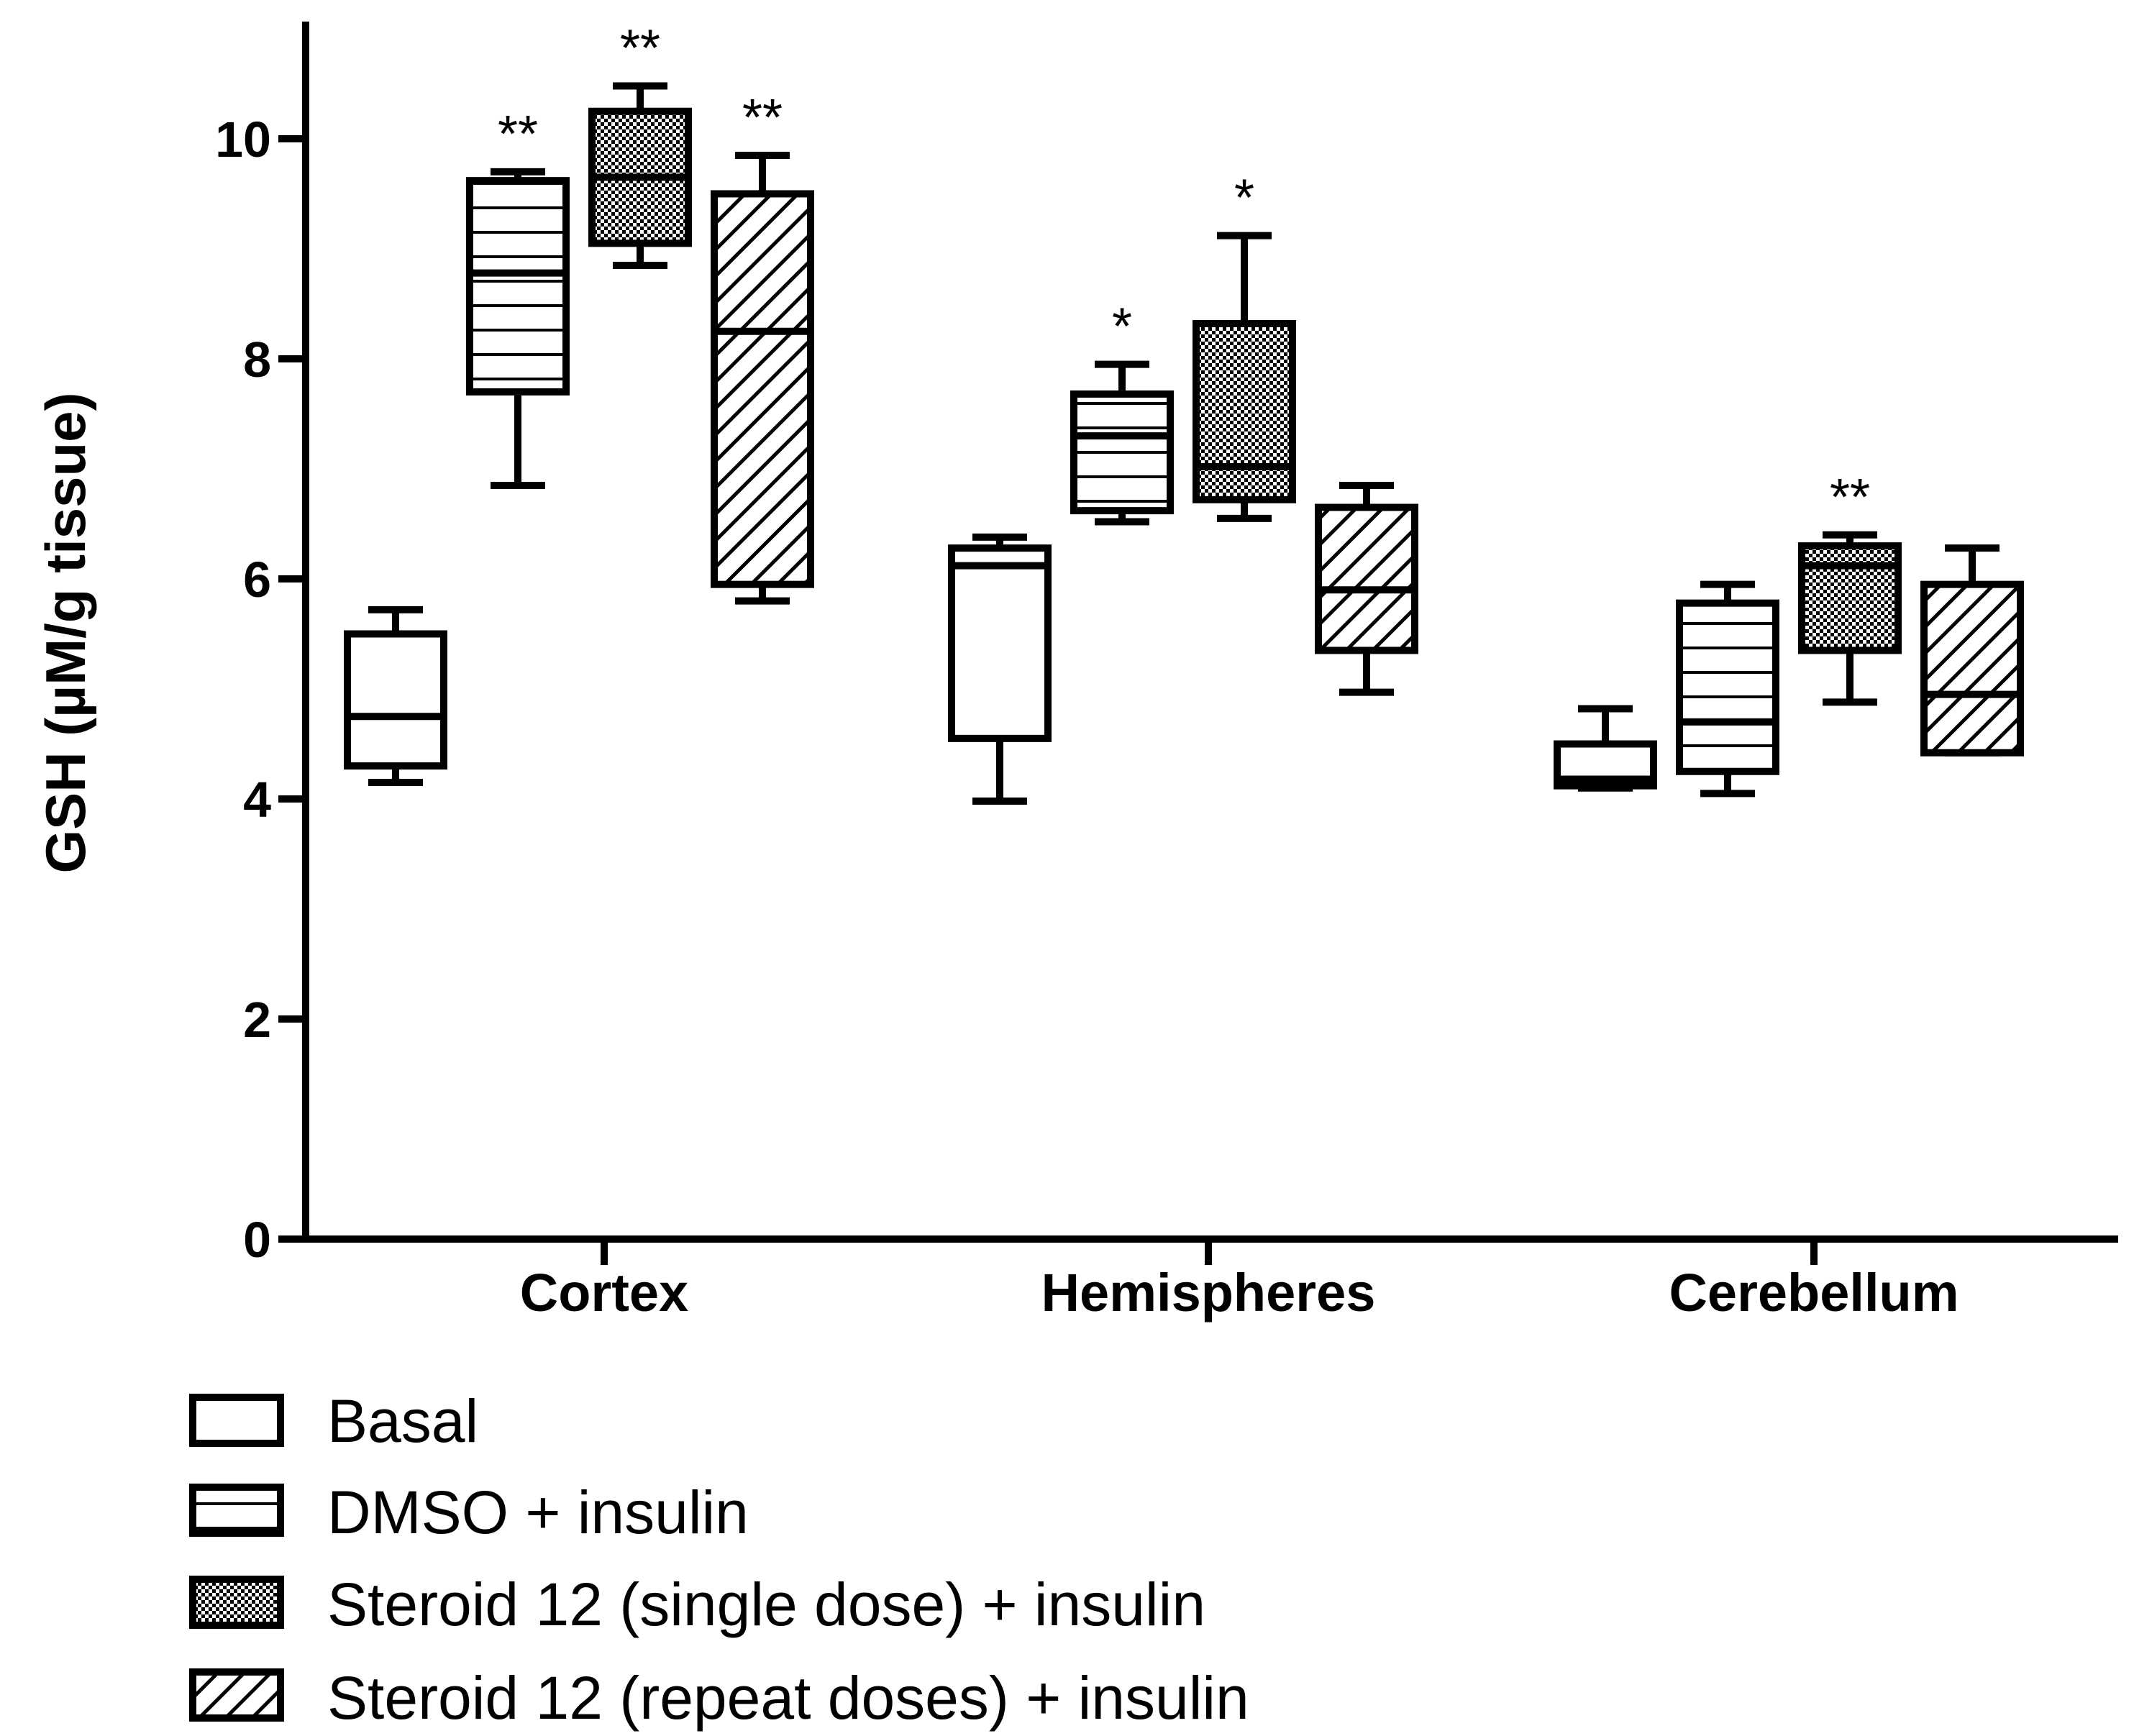 The height and width of the screenshot is (1736, 2134). I want to click on legend-swatch-dmso-insulin, so click(236, 1510).